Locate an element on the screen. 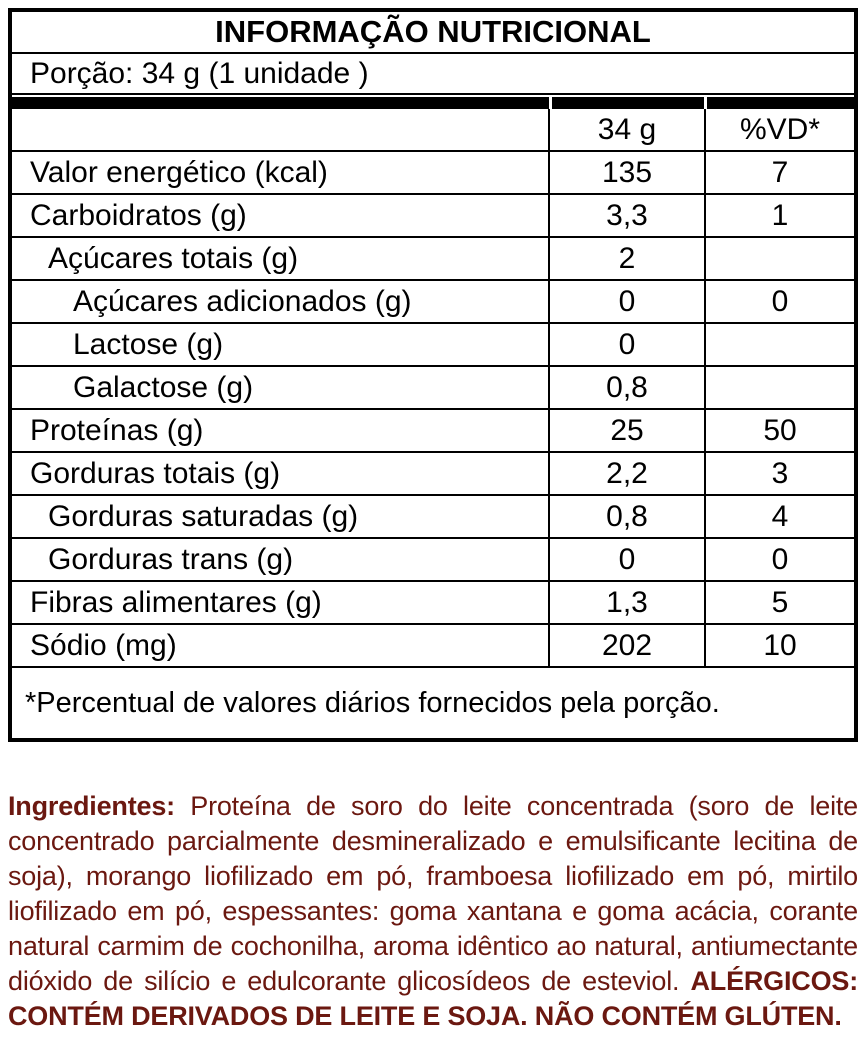  thick-divider-bar is located at coordinates (433, 101).